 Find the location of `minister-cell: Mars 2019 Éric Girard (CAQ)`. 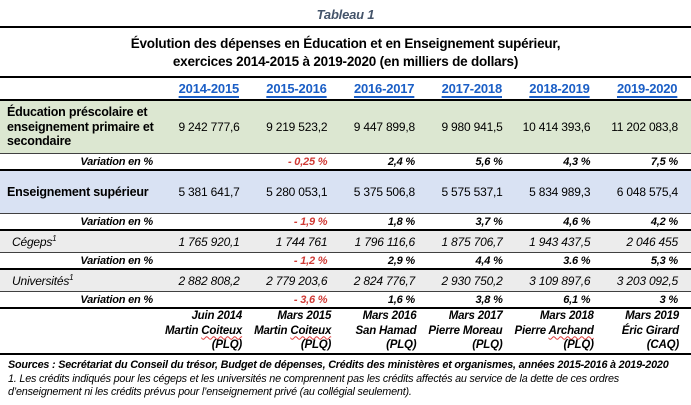

minister-cell: Mars 2019 Éric Girard (CAQ) is located at coordinates (648, 331).